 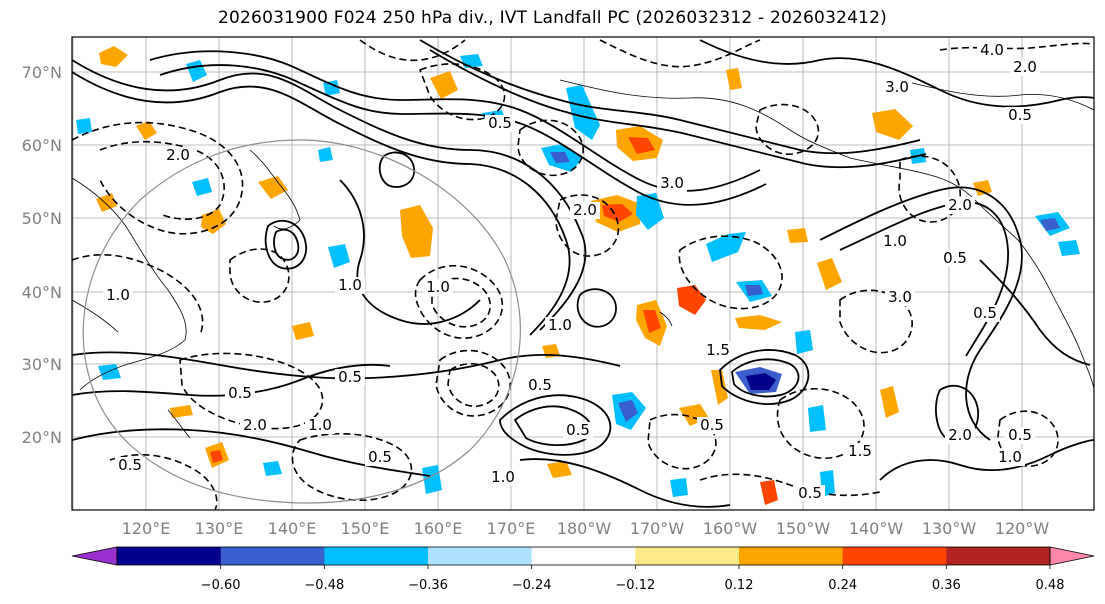 What do you see at coordinates (532, 585) in the screenshot?
I see `colorbar-tick-label: −0.24` at bounding box center [532, 585].